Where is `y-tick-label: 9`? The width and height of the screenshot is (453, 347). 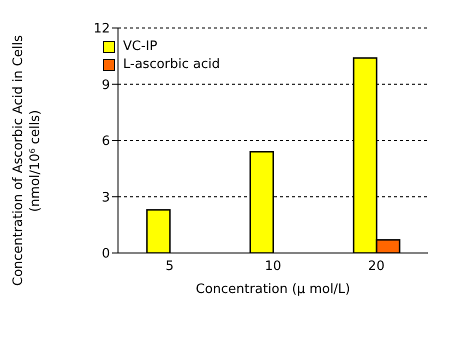
y-tick-label: 9 is located at coordinates (106, 85).